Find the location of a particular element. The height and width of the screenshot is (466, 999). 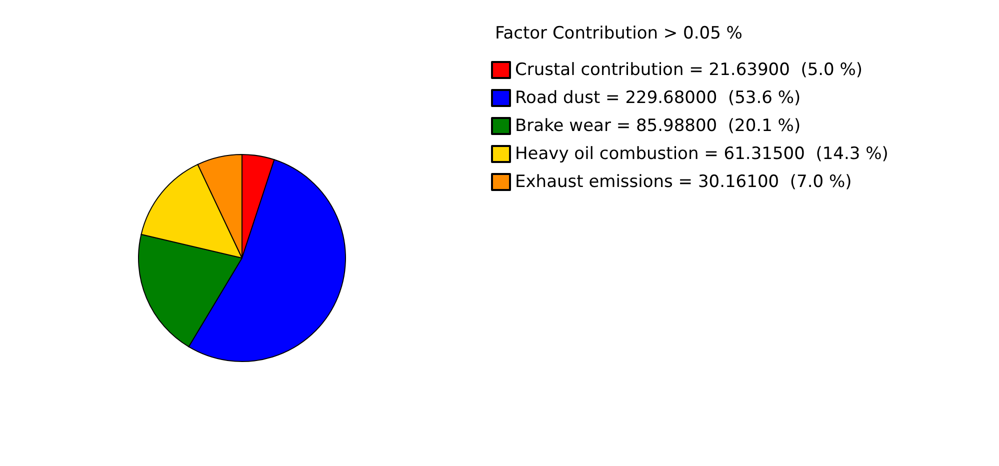

legend-label: Road dust = 229.68000 (53.6 %) is located at coordinates (658, 98).